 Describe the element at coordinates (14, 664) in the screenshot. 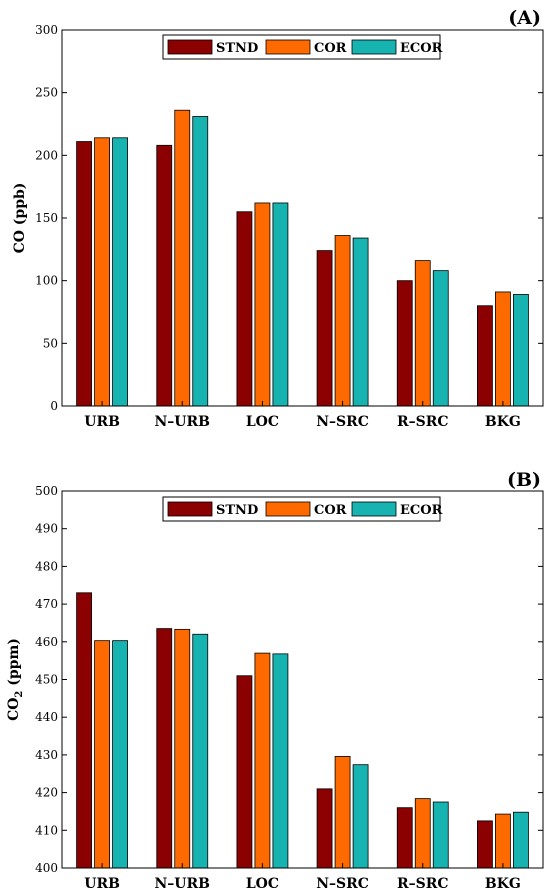

I see `y-axis-label-unit: (ppm)` at that location.